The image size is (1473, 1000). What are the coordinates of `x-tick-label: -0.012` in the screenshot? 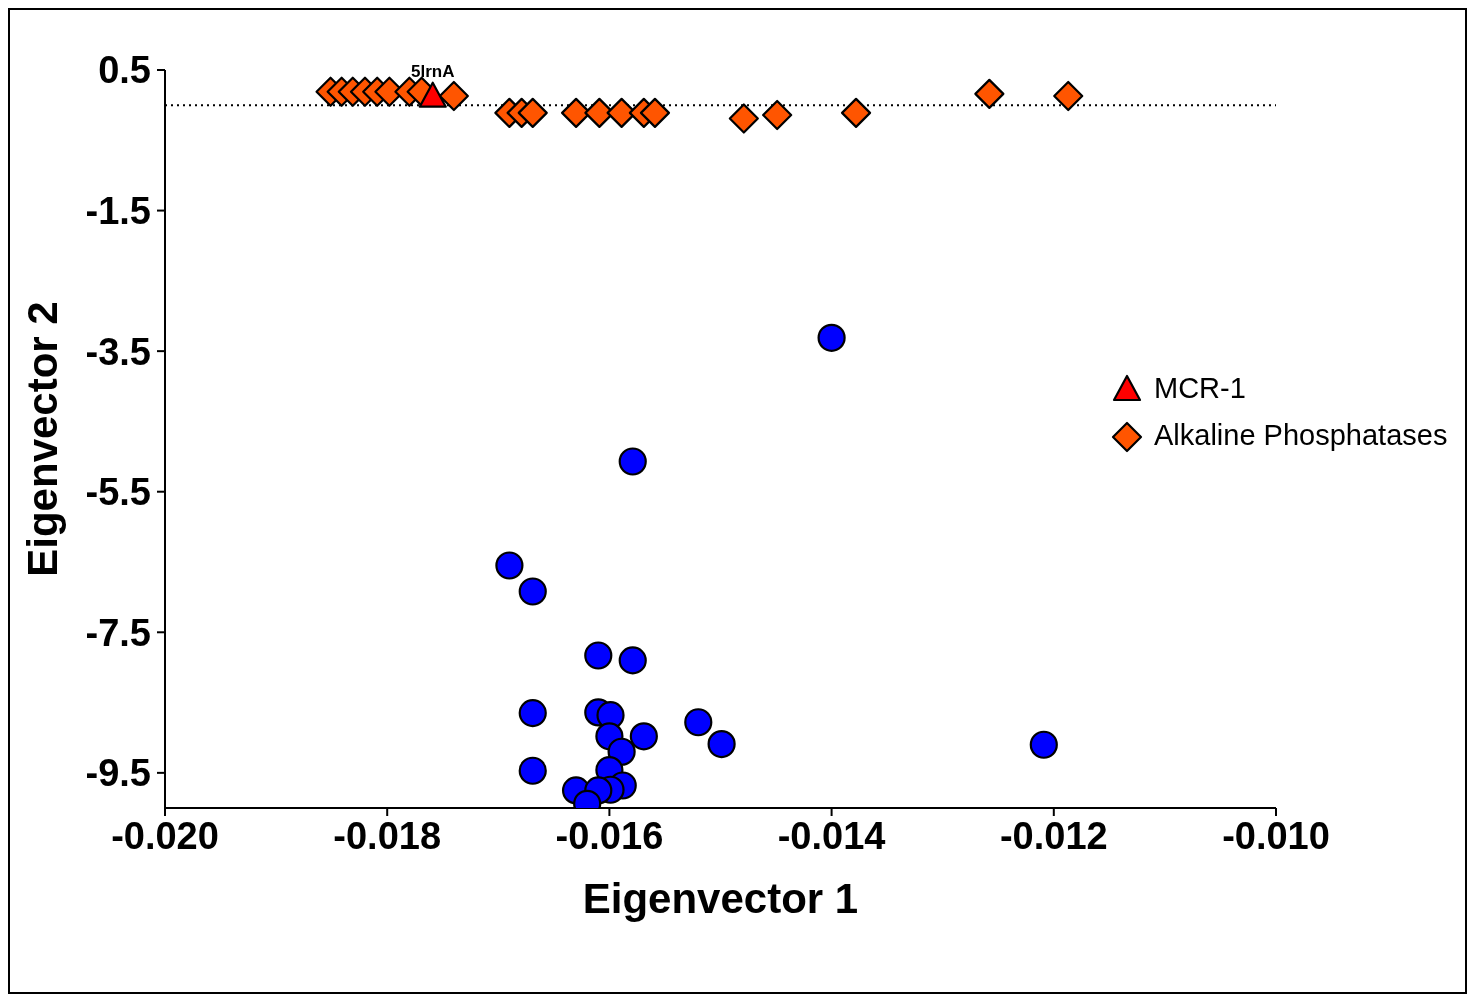 It's located at (1053, 835).